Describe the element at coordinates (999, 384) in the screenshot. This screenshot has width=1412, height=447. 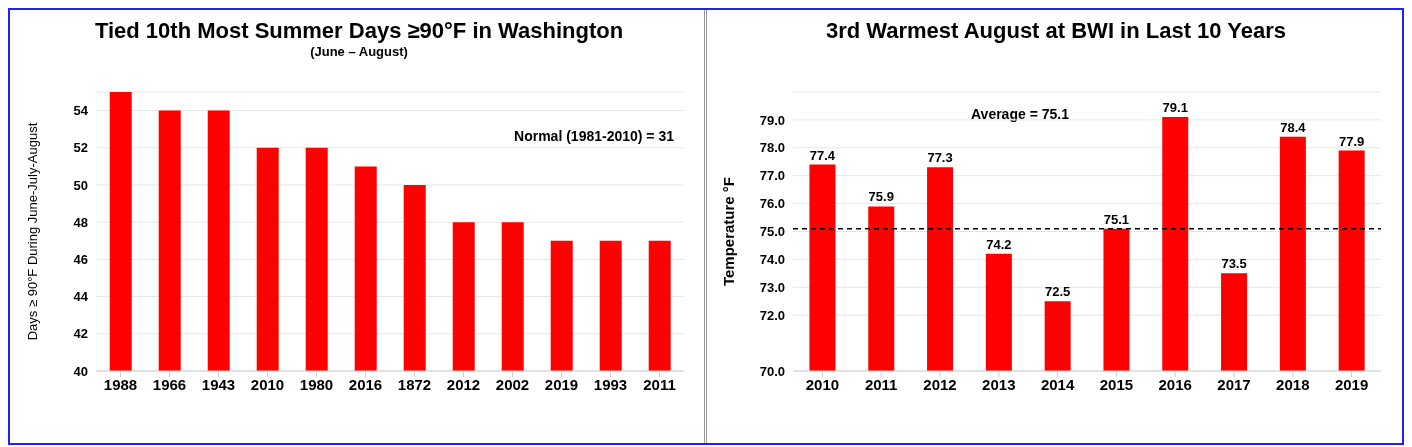
I see `x-tick-label: 2013` at that location.